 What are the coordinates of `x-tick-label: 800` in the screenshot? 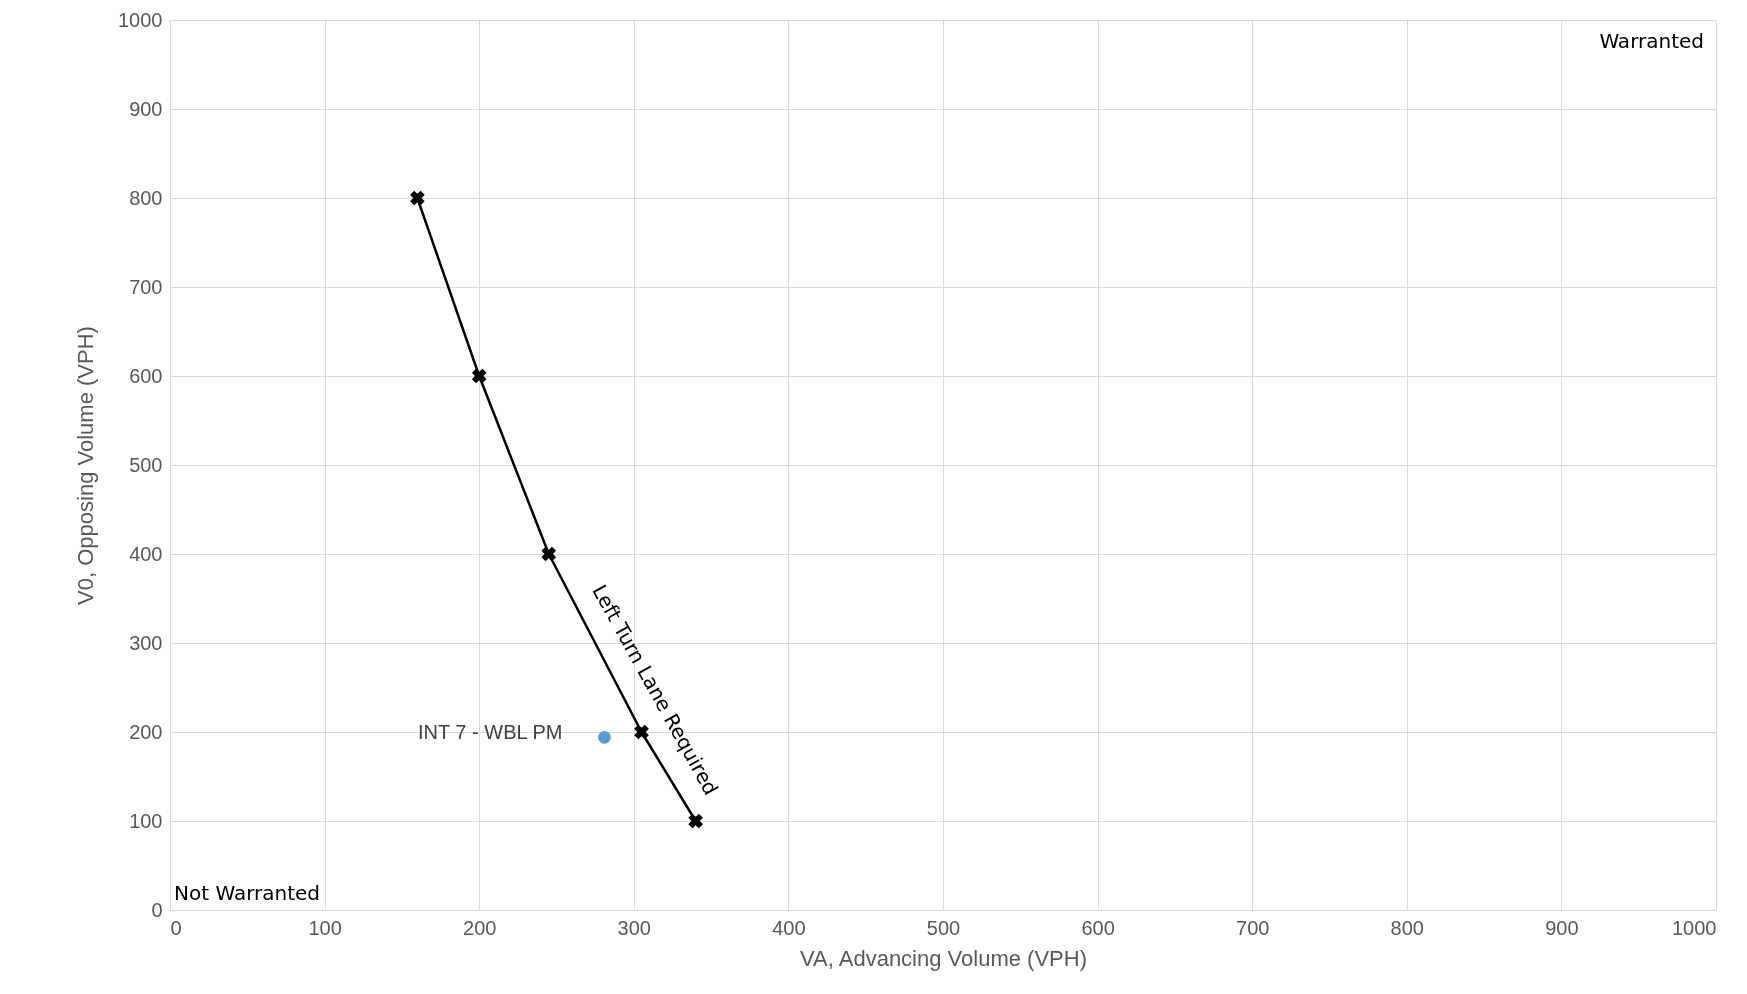 It's located at (1407, 927).